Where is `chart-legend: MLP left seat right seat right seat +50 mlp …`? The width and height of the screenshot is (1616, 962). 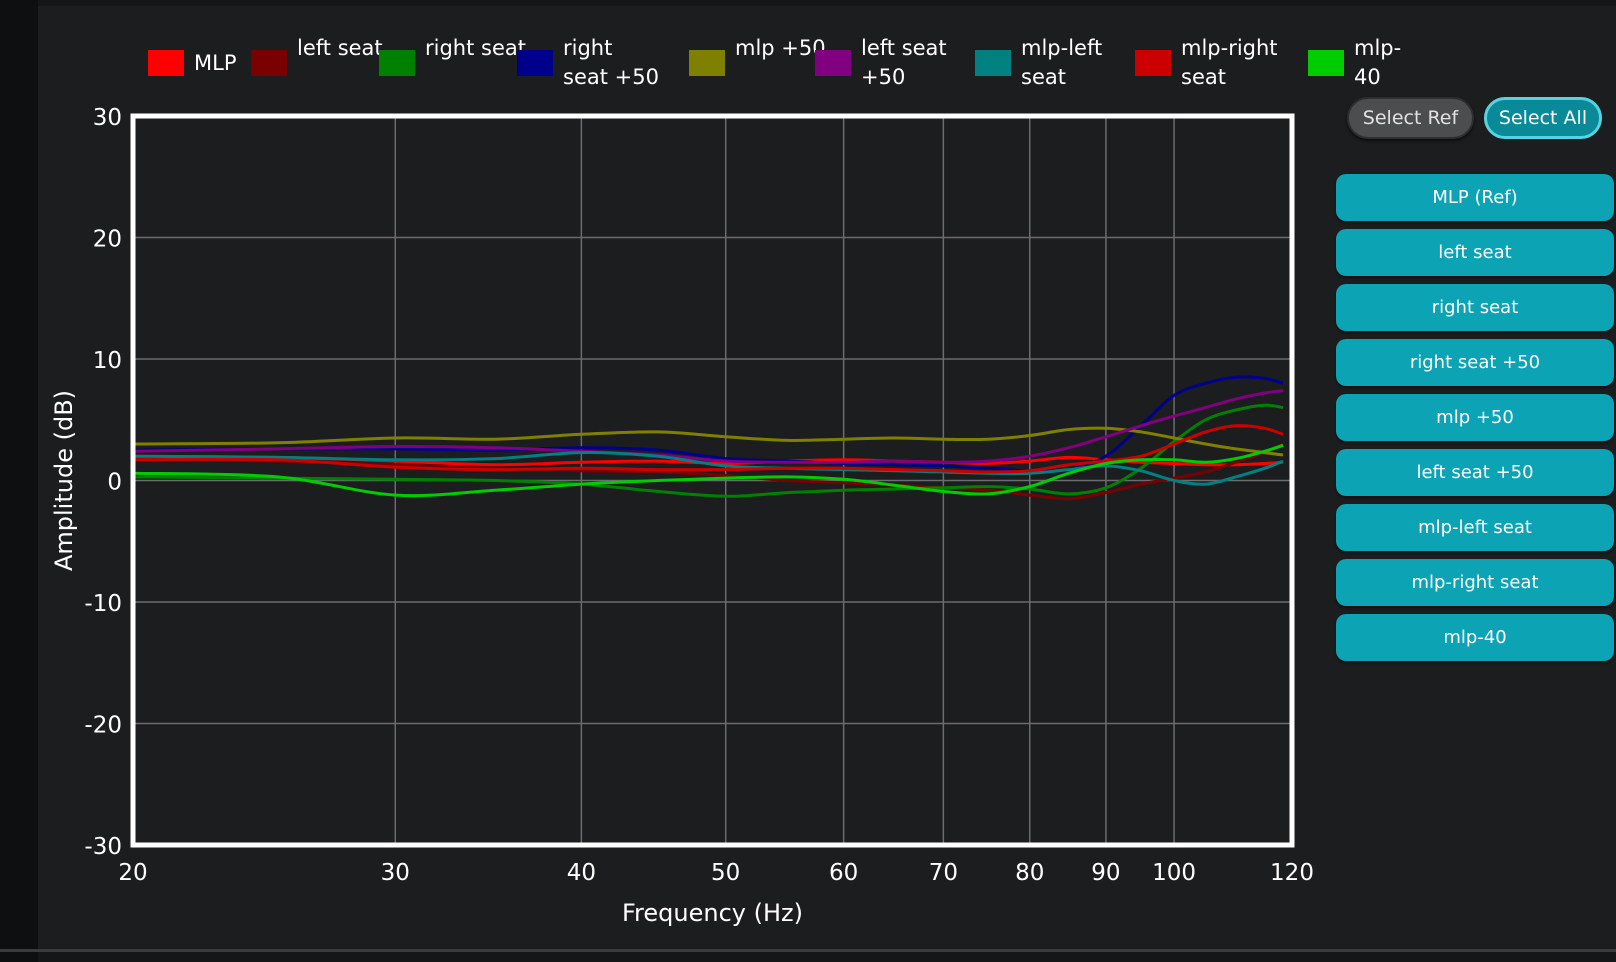 chart-legend: MLP left seat right seat right seat +50 mlp … is located at coordinates (783, 64).